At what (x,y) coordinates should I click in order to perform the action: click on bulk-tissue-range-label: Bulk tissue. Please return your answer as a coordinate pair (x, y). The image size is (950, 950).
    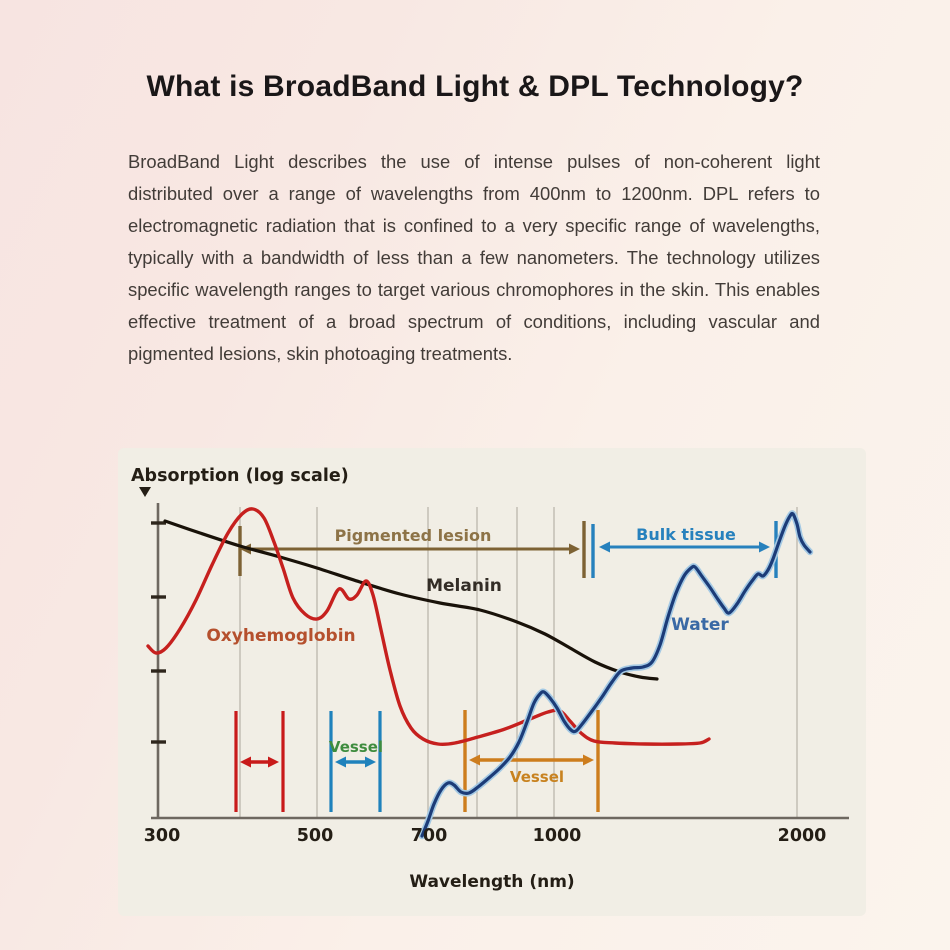
    Looking at the image, I should click on (686, 534).